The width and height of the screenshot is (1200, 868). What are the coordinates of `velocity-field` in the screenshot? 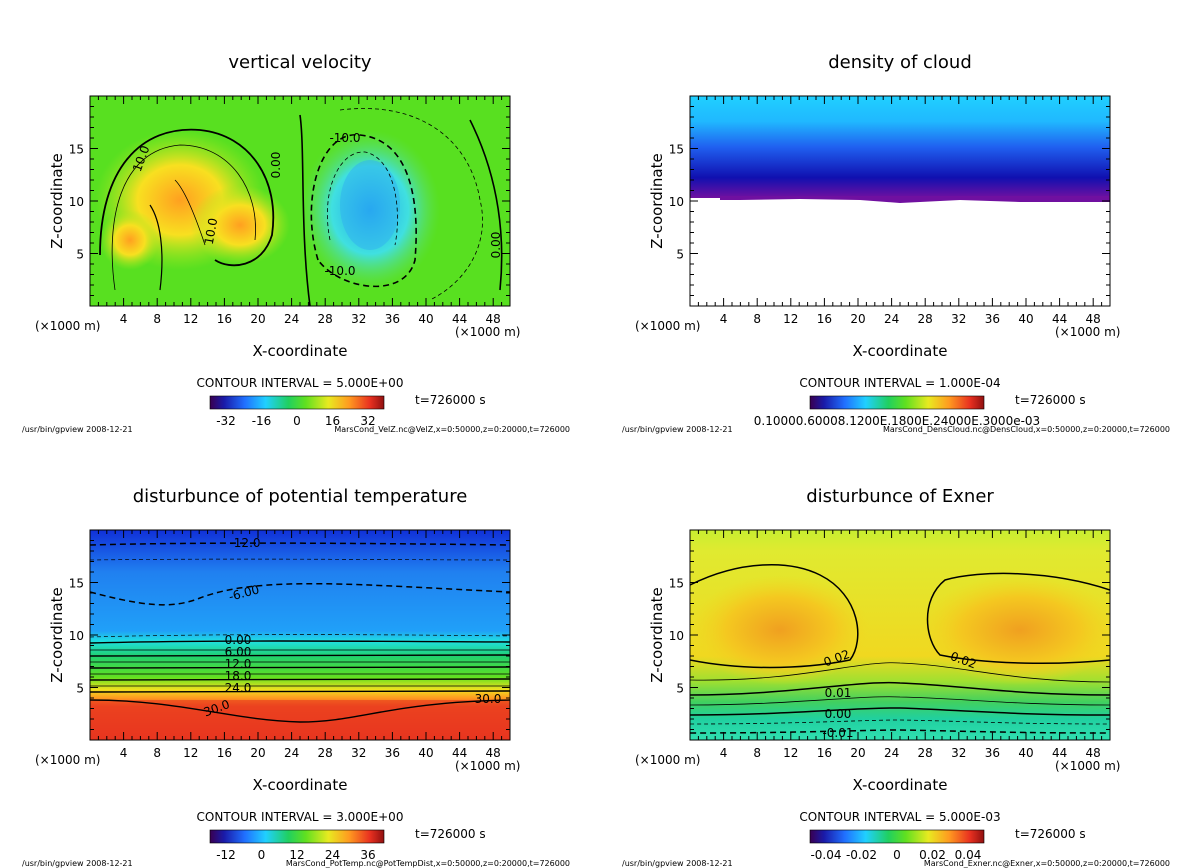 It's located at (300, 201).